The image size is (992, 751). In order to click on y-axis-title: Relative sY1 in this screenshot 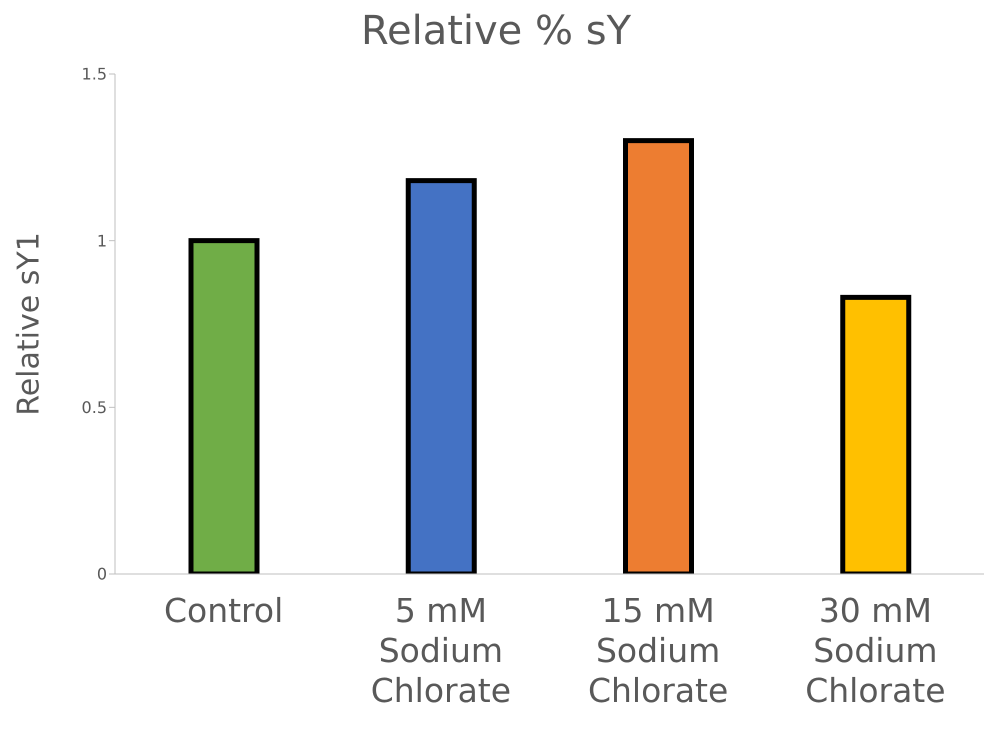, I will do `click(29, 324)`.